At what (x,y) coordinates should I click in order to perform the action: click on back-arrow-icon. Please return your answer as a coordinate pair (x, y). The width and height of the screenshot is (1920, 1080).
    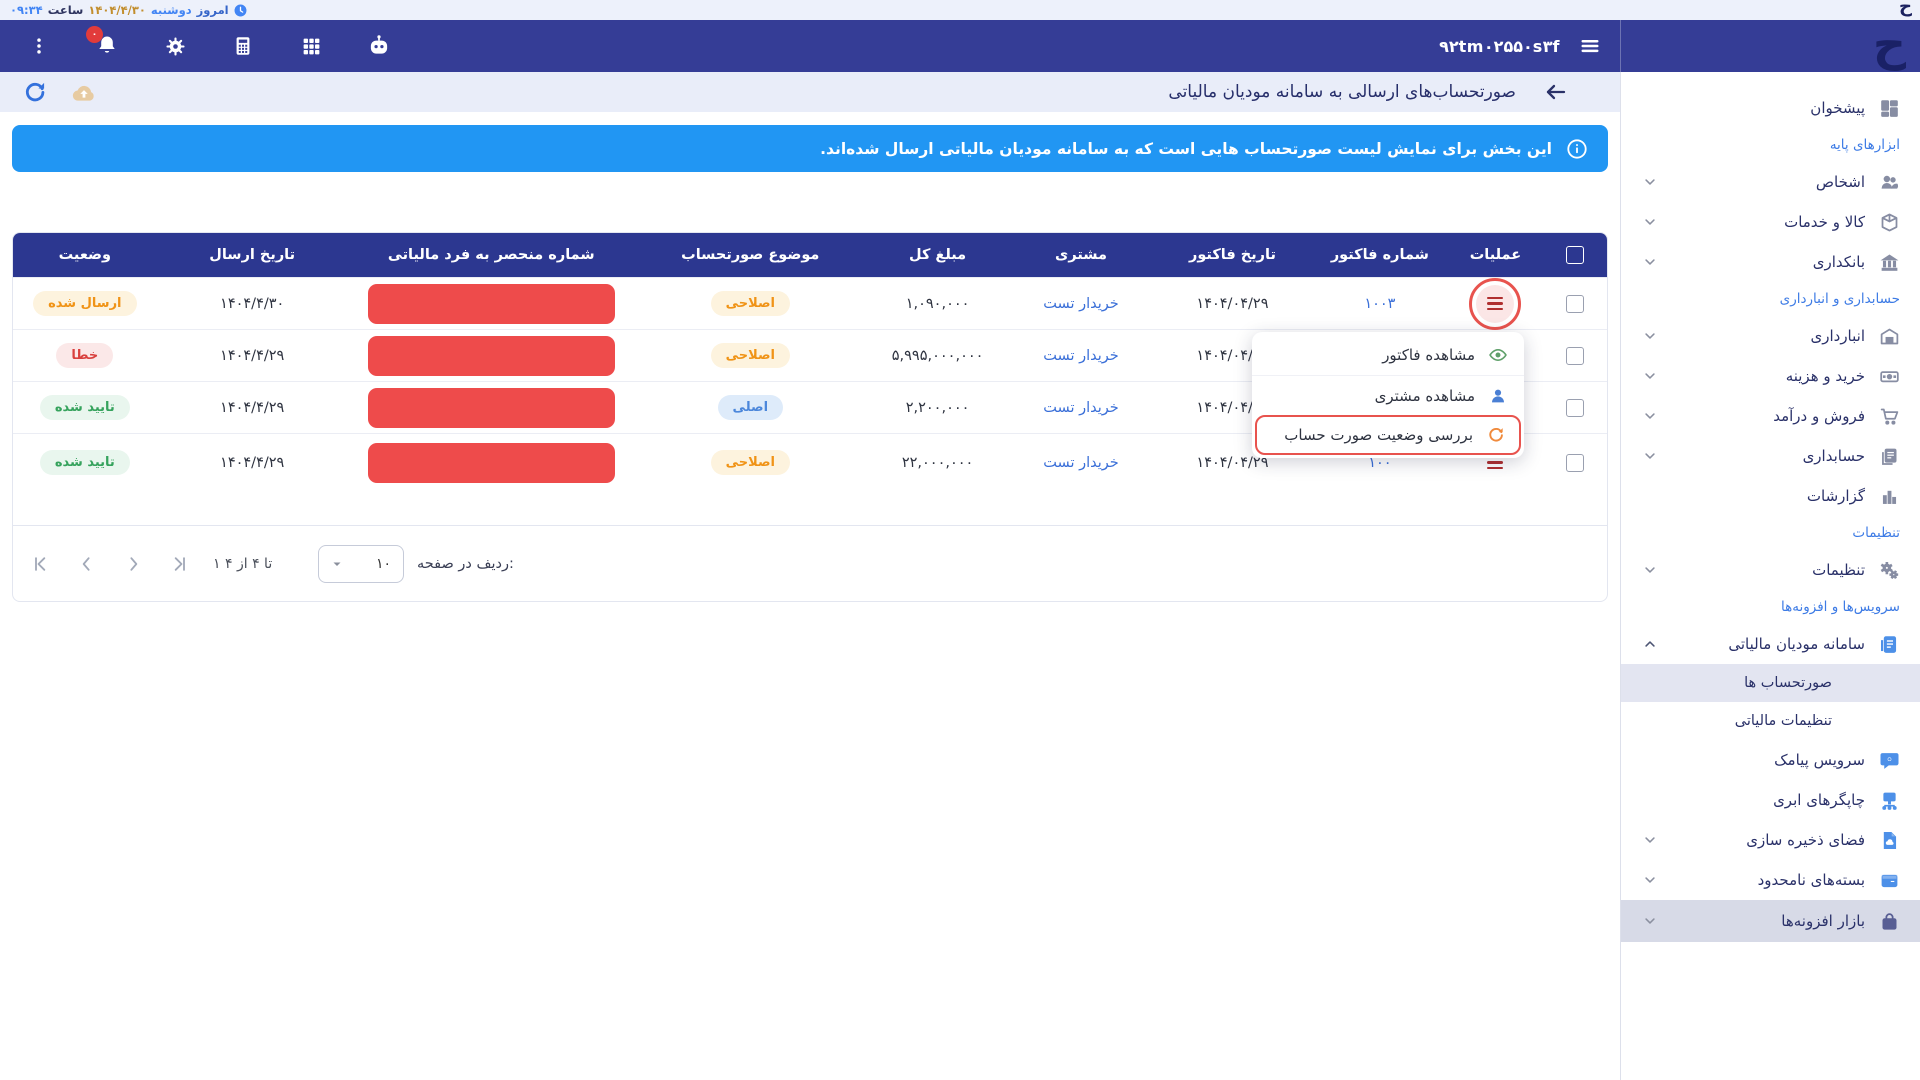
    Looking at the image, I should click on (1556, 92).